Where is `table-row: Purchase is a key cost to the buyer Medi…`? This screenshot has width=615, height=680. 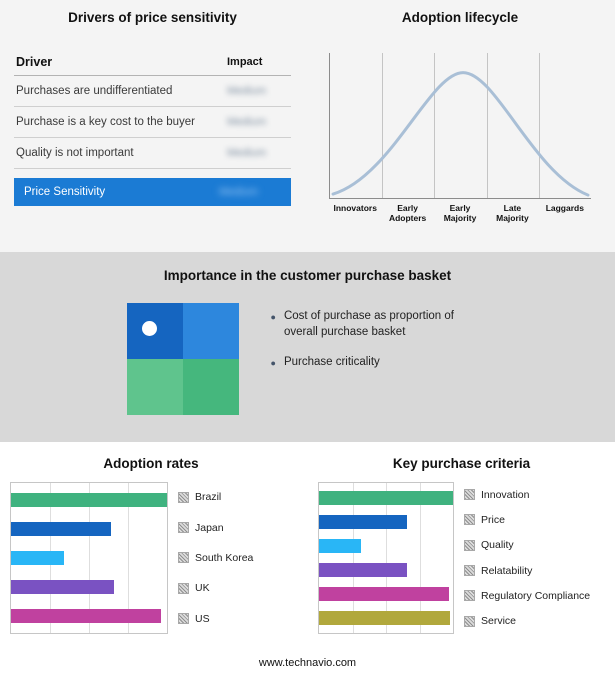 table-row: Purchase is a key cost to the buyer Medi… is located at coordinates (152, 122).